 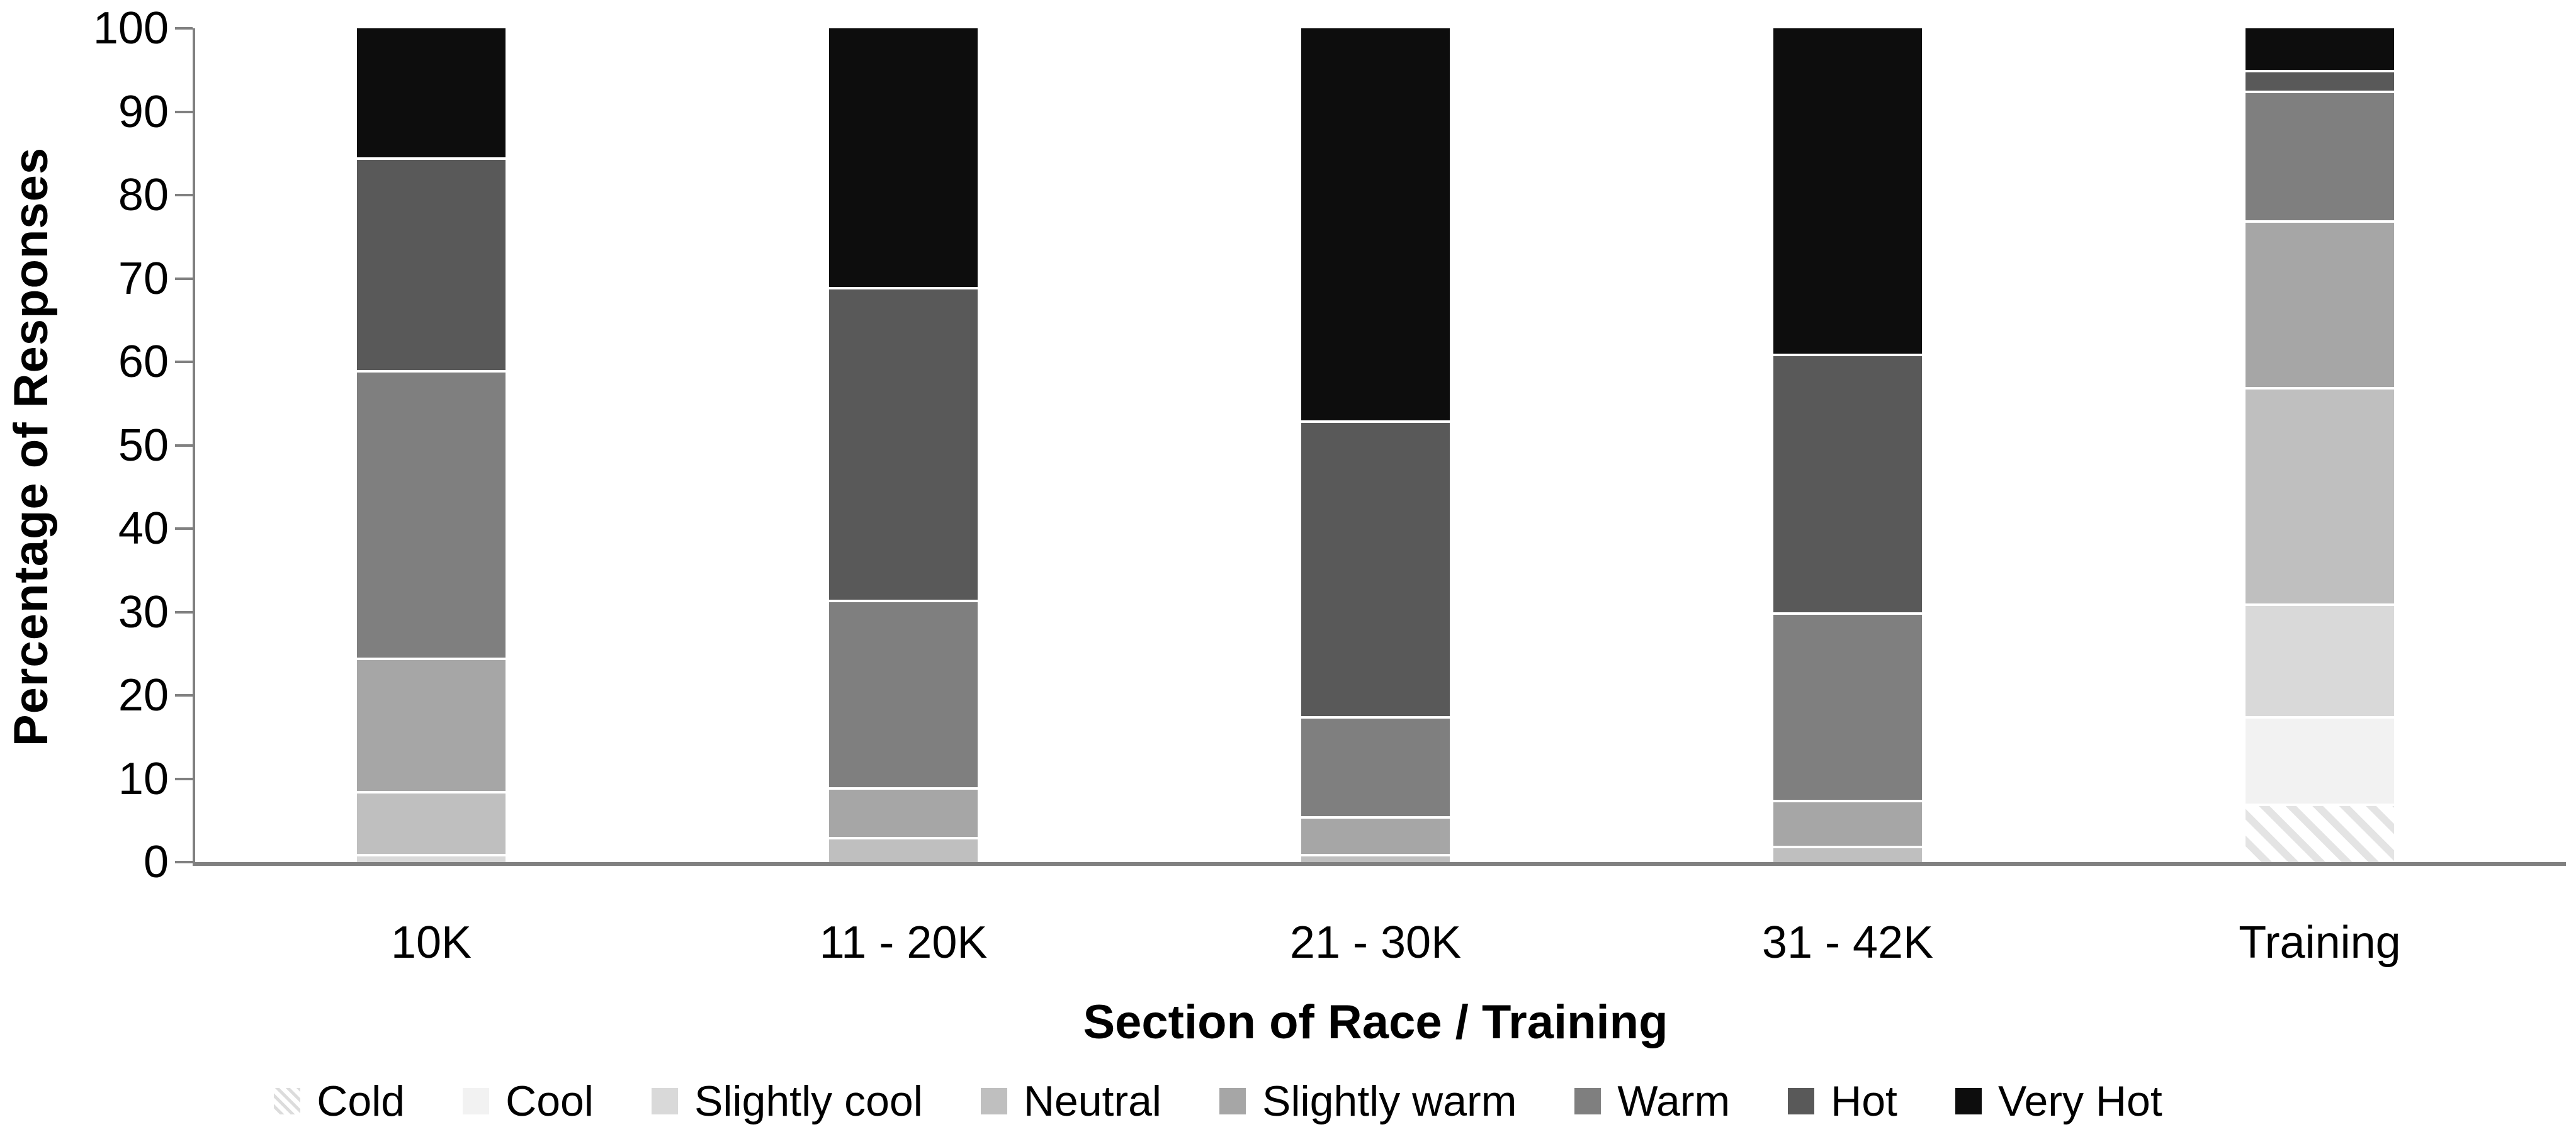 I want to click on legend-swatch-hot, so click(x=1801, y=1101).